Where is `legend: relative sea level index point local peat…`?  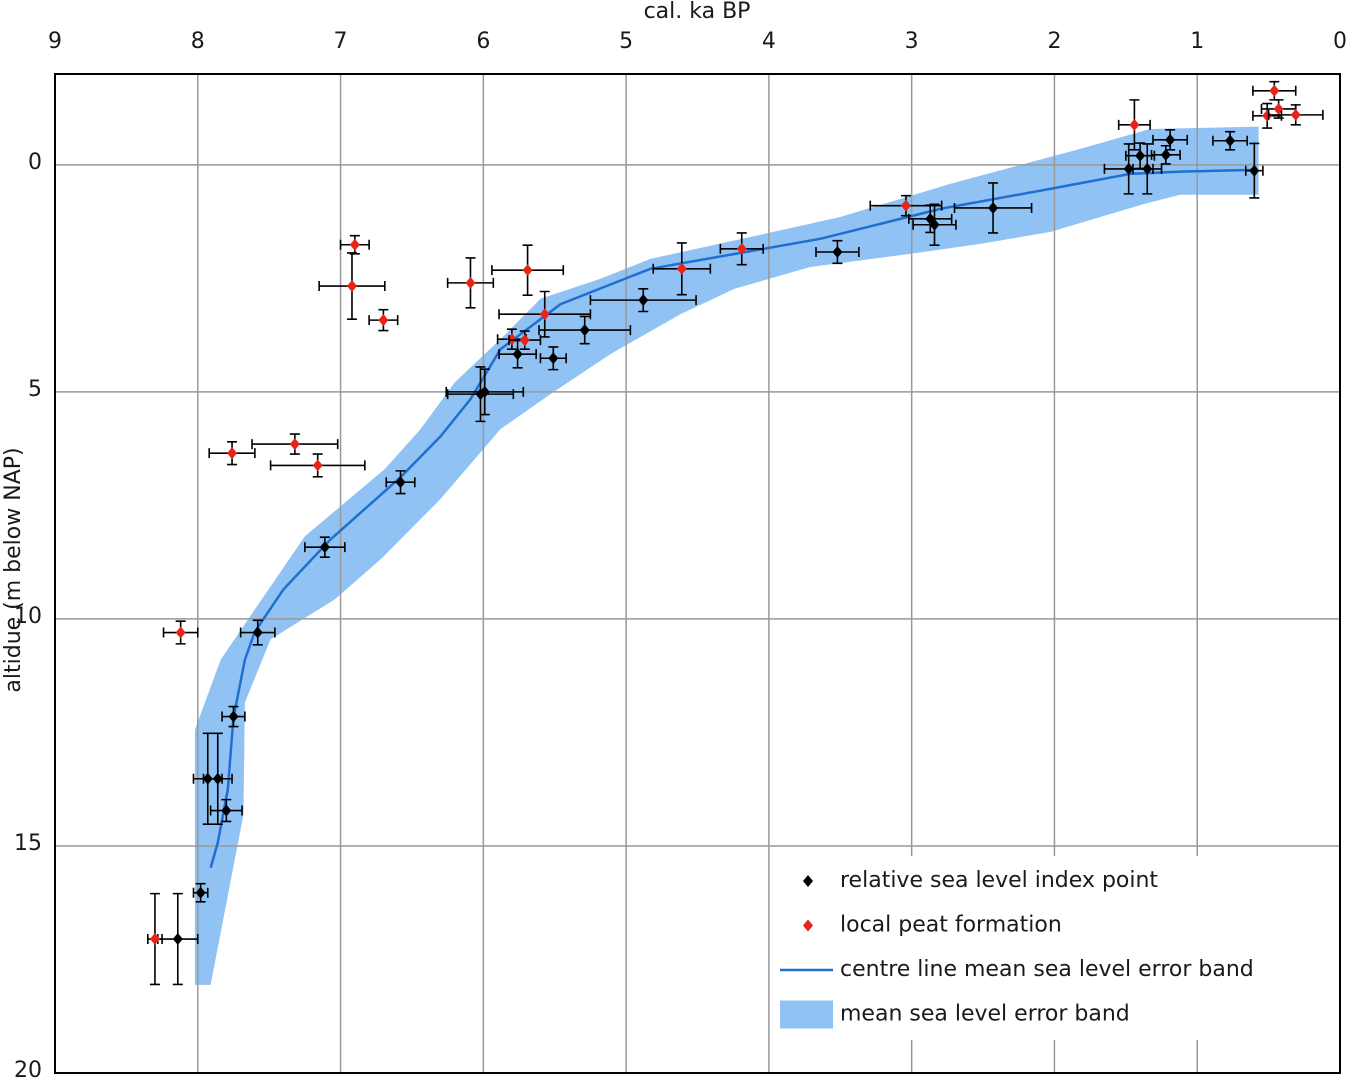 legend: relative sea level index point local peat… is located at coordinates (1017, 948).